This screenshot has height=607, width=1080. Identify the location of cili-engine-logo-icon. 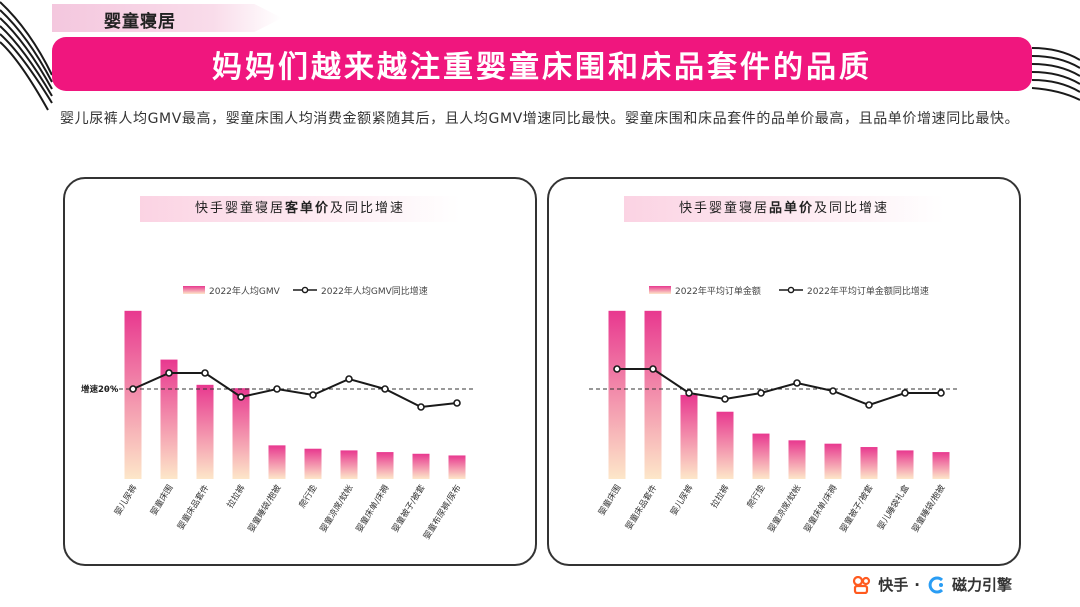
(936, 584).